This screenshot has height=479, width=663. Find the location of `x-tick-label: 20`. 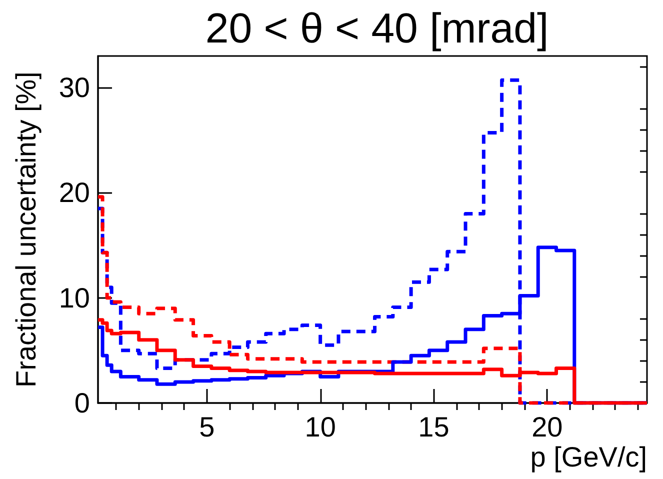

x-tick-label: 20 is located at coordinates (547, 427).